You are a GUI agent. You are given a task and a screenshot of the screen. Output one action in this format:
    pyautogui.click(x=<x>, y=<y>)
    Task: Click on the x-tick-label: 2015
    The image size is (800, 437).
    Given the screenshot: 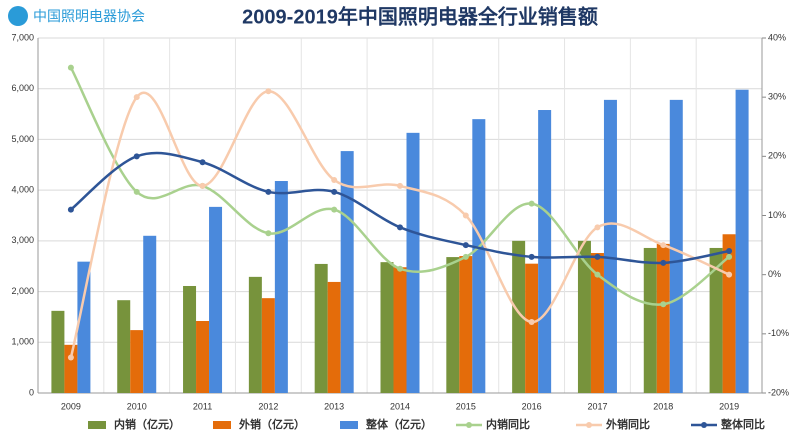 What is the action you would take?
    pyautogui.click(x=466, y=406)
    